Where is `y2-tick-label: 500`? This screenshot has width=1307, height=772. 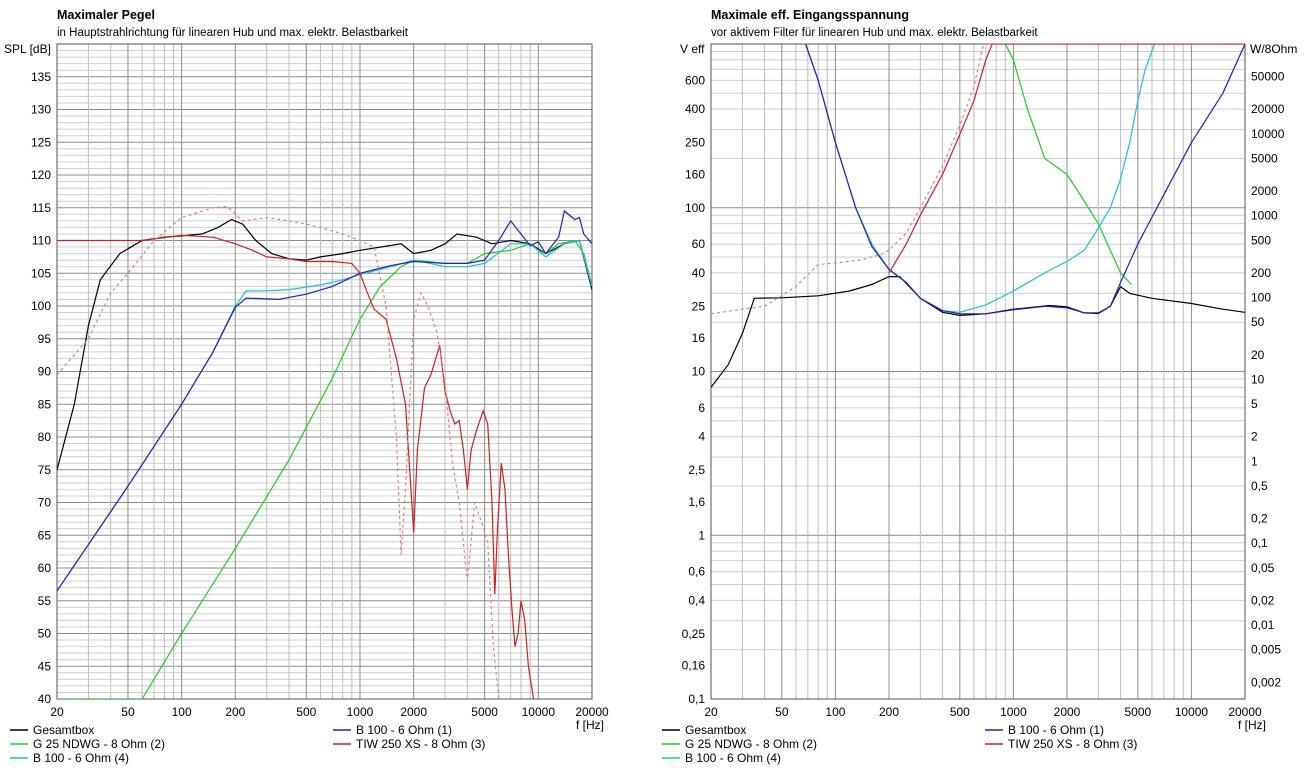 y2-tick-label: 500 is located at coordinates (1261, 240).